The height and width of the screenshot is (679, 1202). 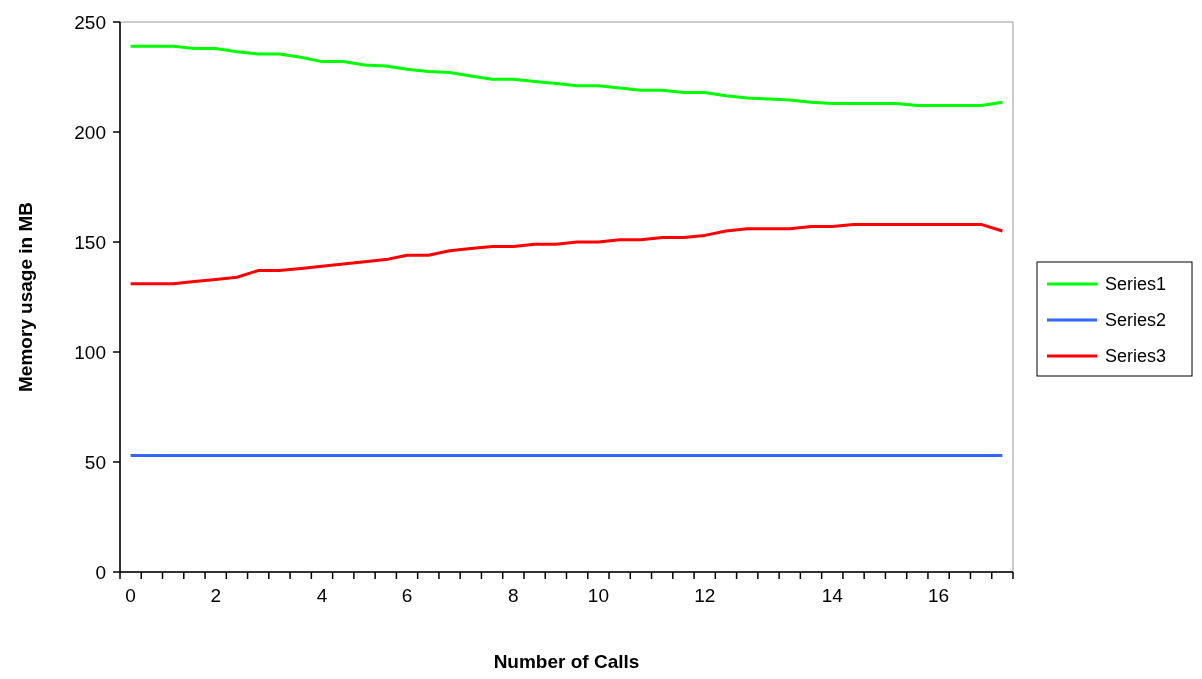 What do you see at coordinates (1136, 320) in the screenshot?
I see `legend-label: Series2` at bounding box center [1136, 320].